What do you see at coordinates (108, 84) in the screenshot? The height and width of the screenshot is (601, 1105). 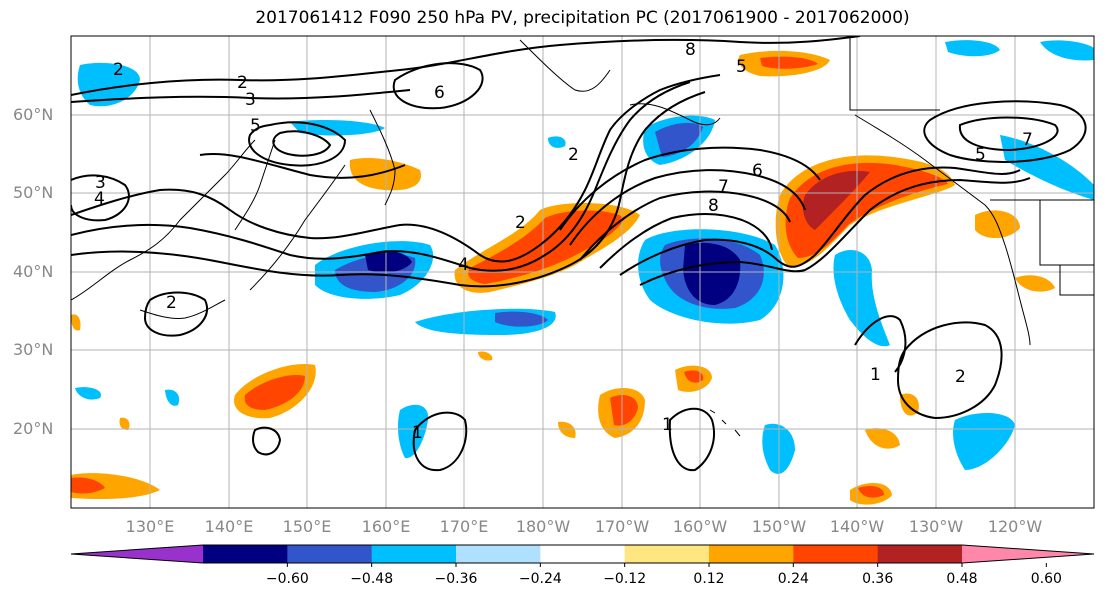 I see `neg-anomaly-northwest` at bounding box center [108, 84].